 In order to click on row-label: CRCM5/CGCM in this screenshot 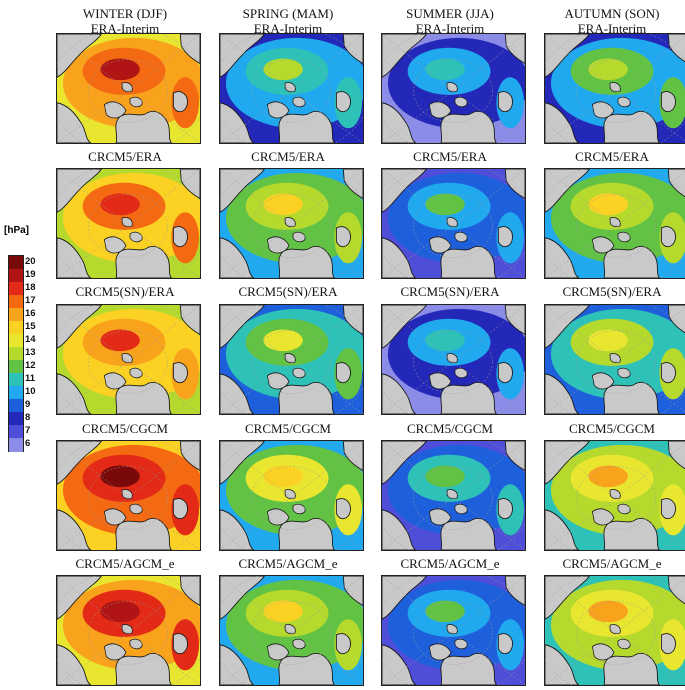, I will do `click(125, 428)`.